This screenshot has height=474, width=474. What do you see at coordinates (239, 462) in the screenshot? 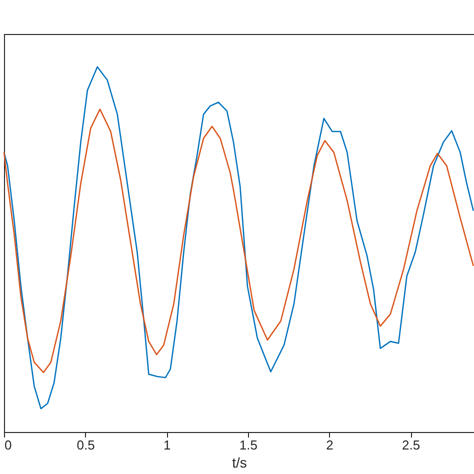
I see `x-axis-title: t/s` at bounding box center [239, 462].